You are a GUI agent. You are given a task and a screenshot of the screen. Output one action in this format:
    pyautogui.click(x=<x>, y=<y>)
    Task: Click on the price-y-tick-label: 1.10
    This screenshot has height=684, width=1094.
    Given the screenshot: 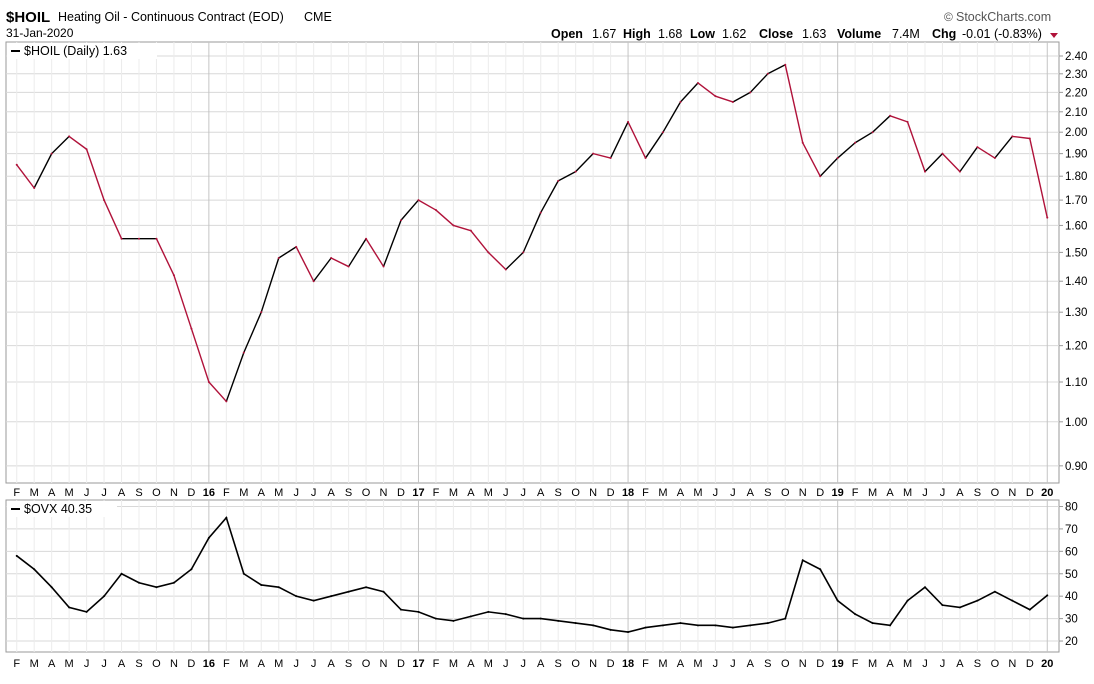 What is the action you would take?
    pyautogui.click(x=1076, y=383)
    